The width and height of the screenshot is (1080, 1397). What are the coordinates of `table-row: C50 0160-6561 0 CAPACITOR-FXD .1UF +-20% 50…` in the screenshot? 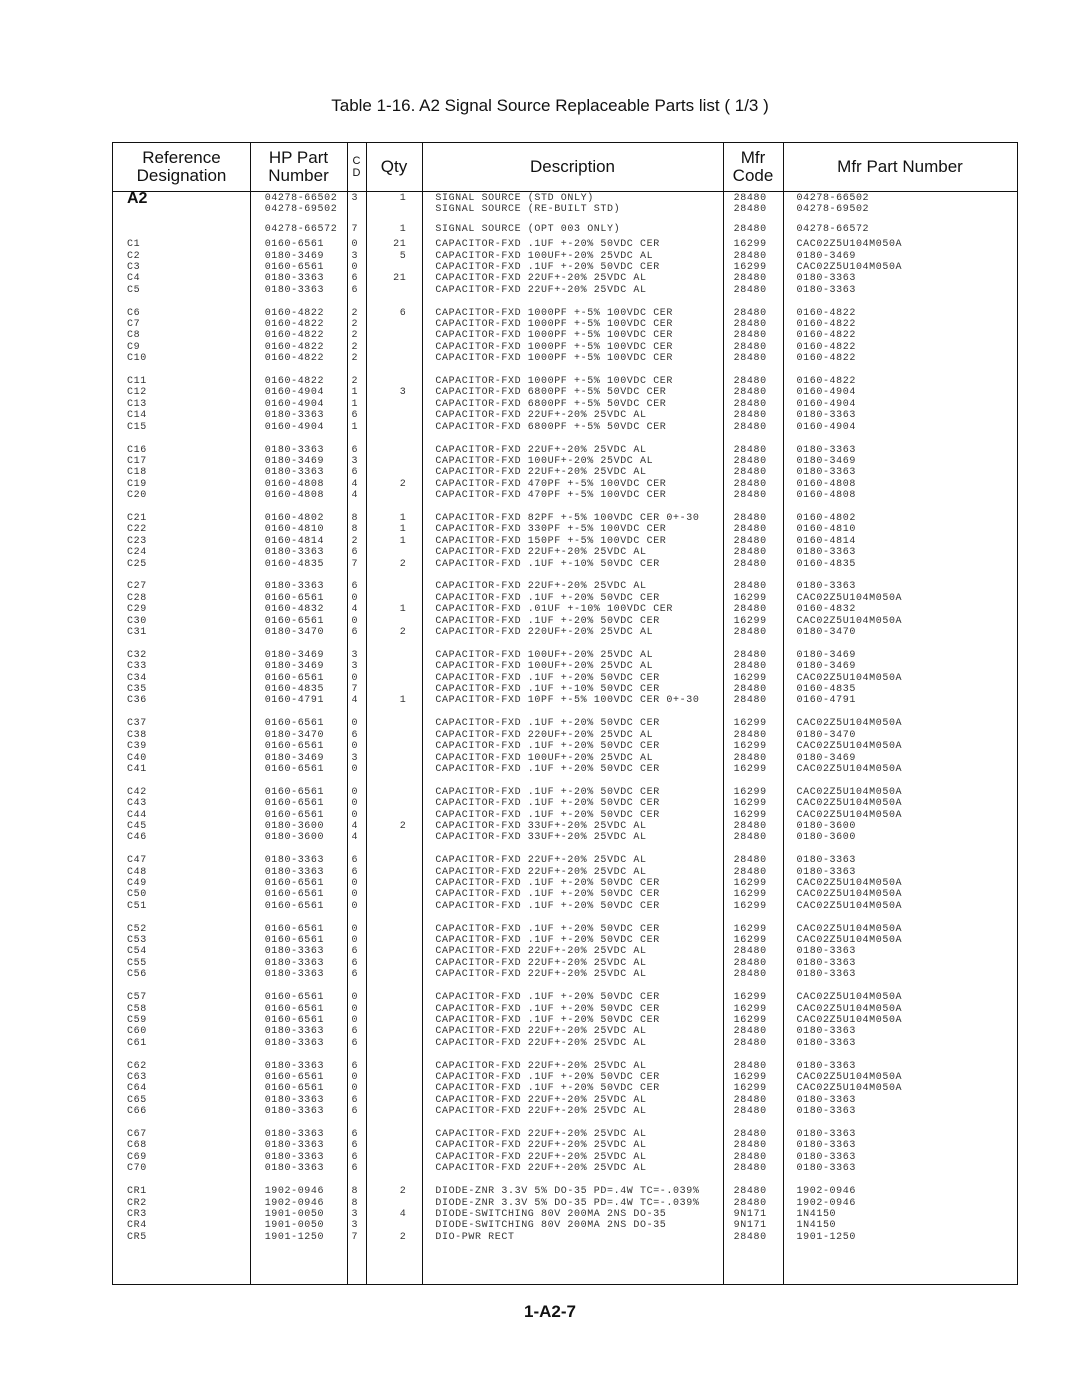 It's located at (565, 894).